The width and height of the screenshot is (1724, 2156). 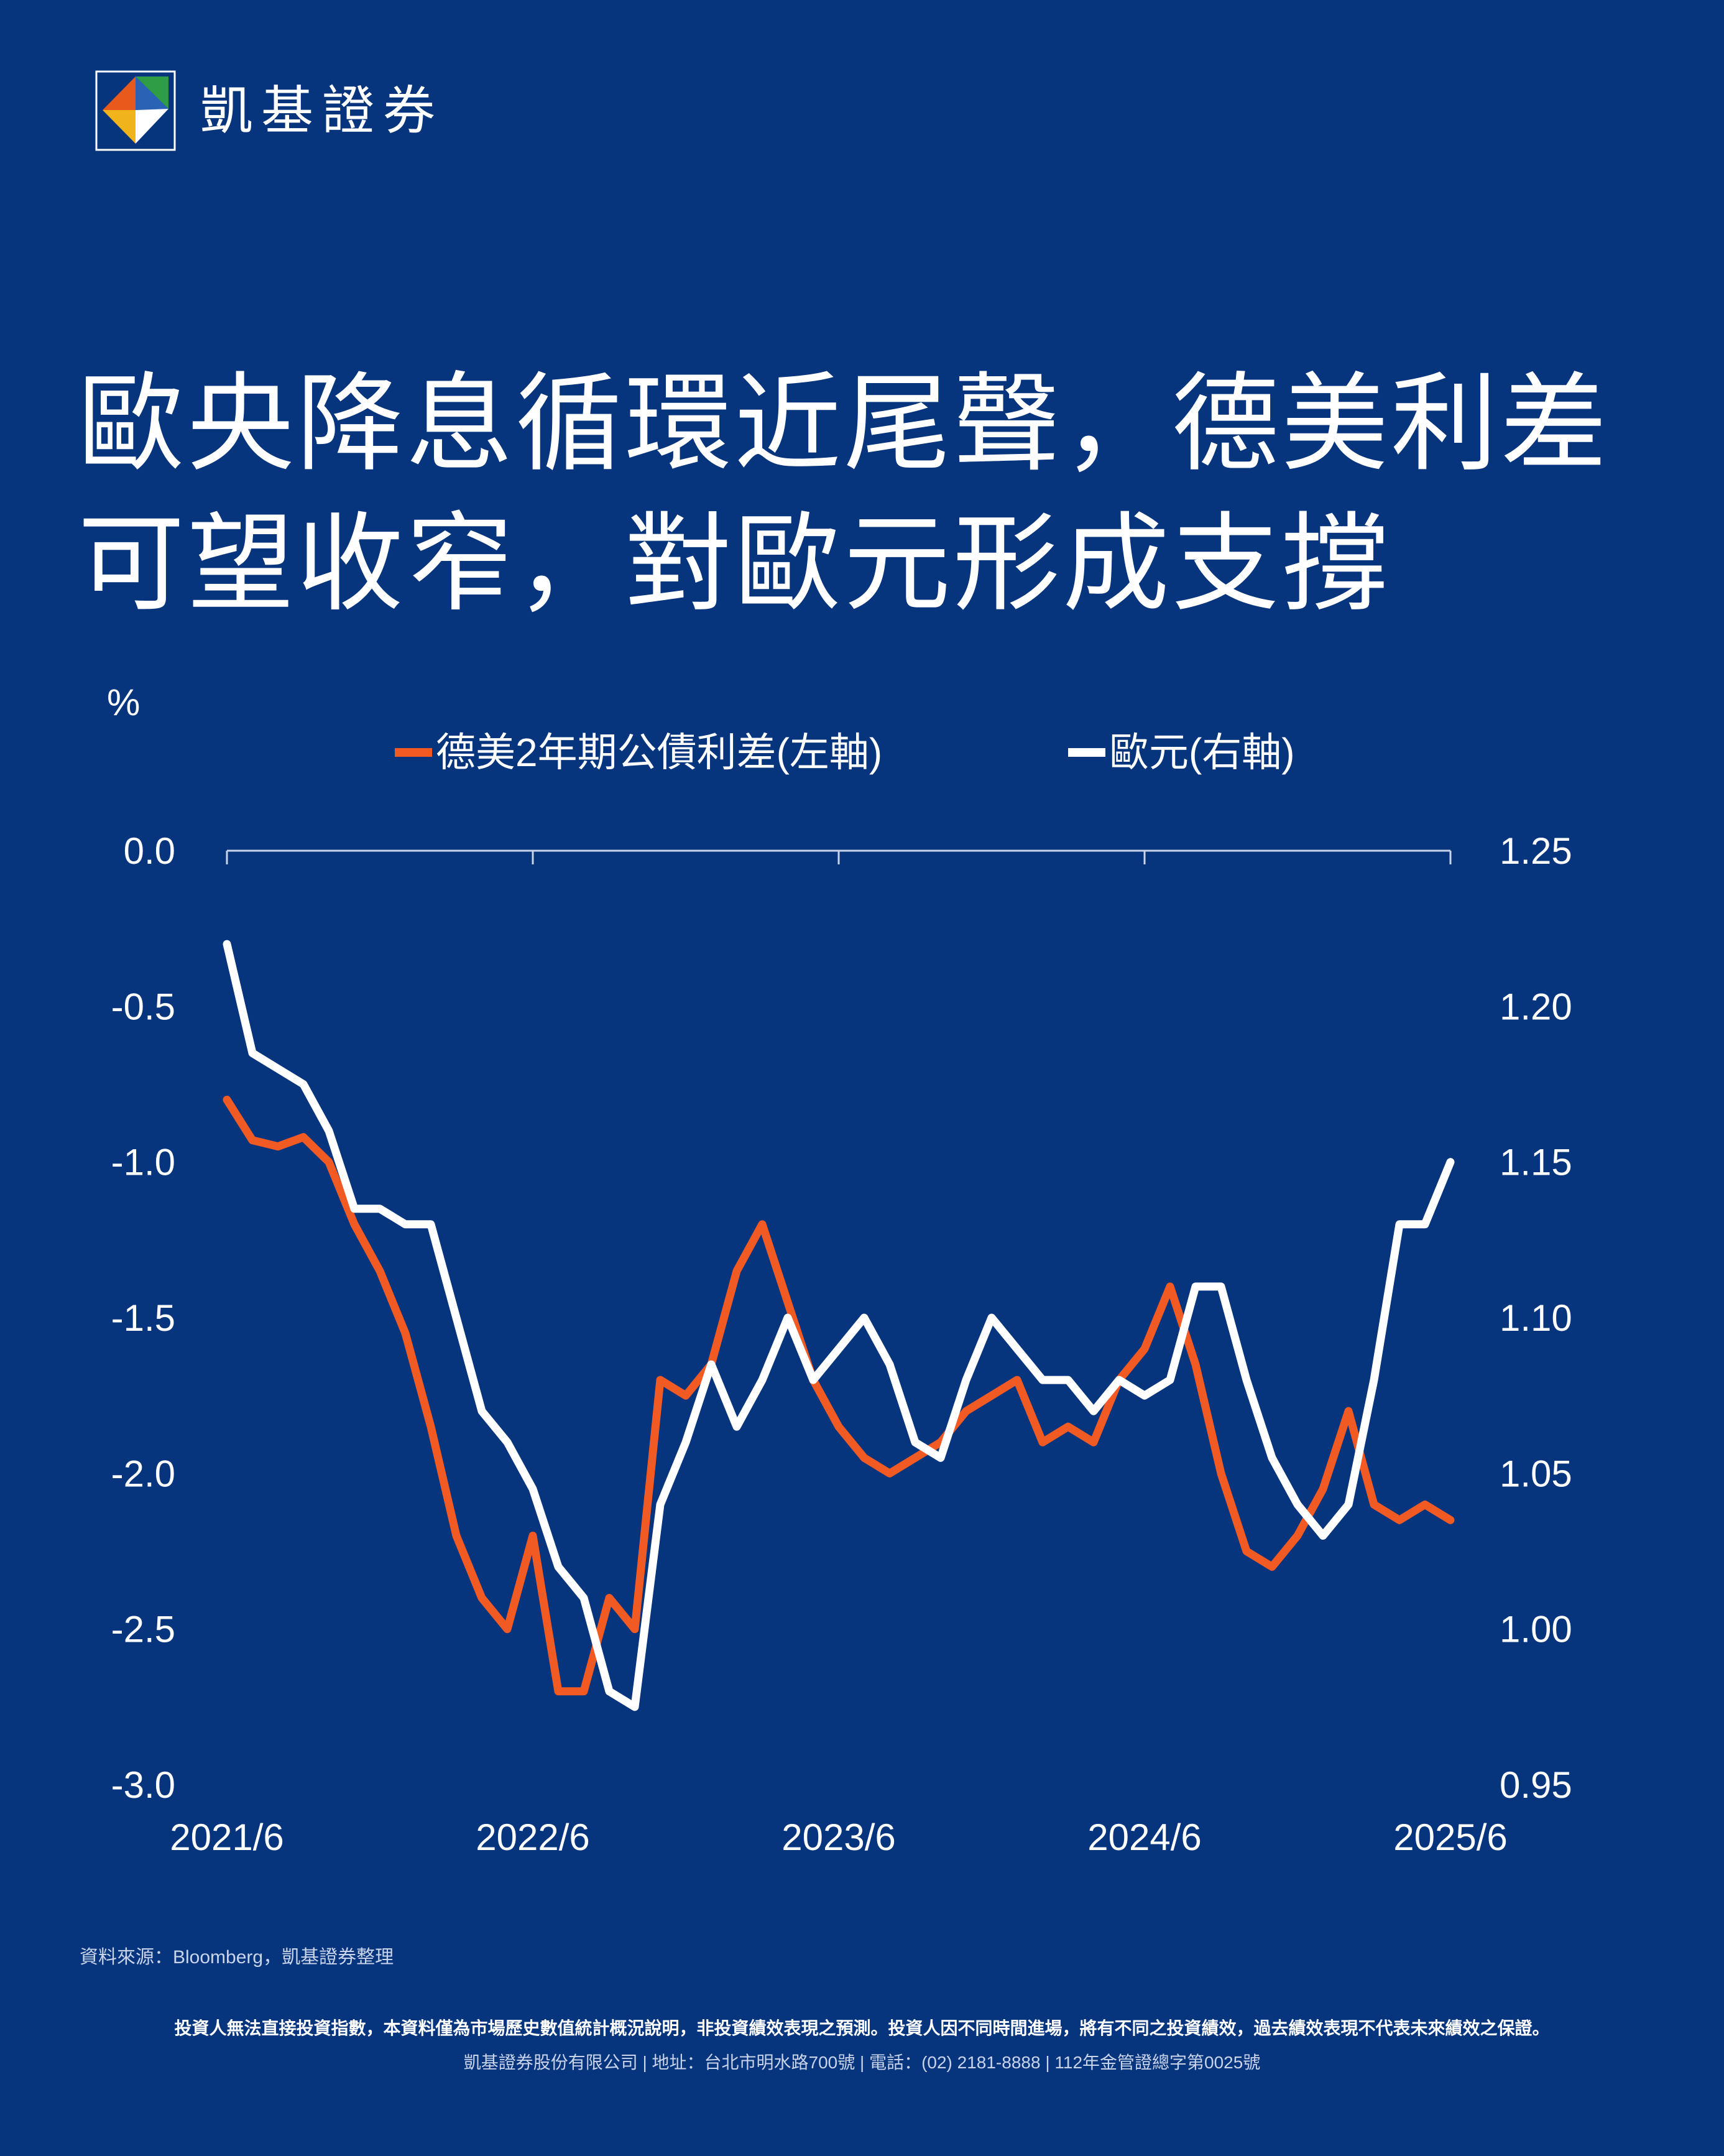 What do you see at coordinates (152, 126) in the screenshot?
I see `logo-white-shard` at bounding box center [152, 126].